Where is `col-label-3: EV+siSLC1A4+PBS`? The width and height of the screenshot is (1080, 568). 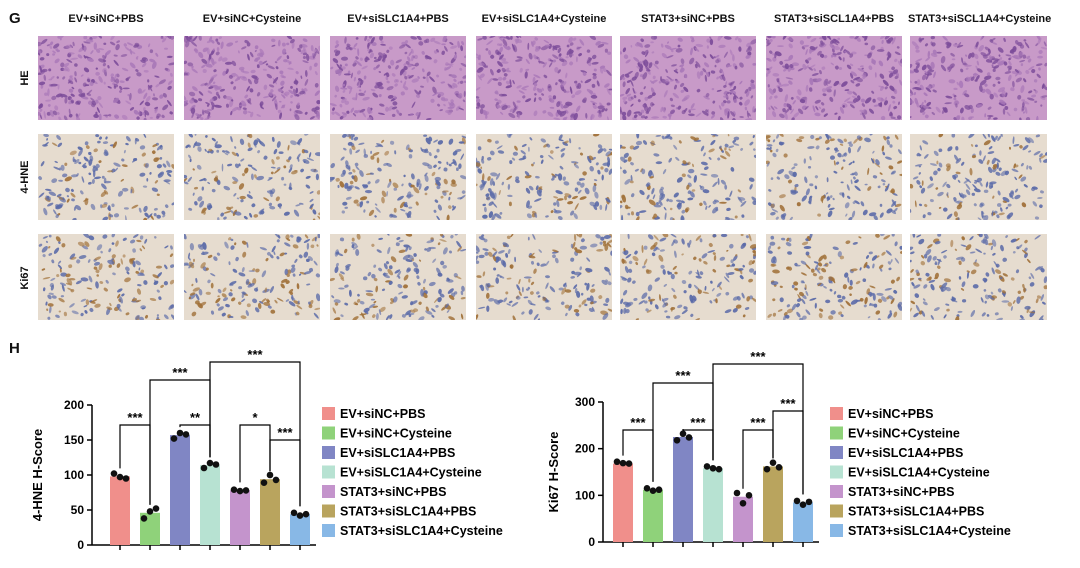
col-label-3: EV+siSLC1A4+PBS is located at coordinates (398, 19).